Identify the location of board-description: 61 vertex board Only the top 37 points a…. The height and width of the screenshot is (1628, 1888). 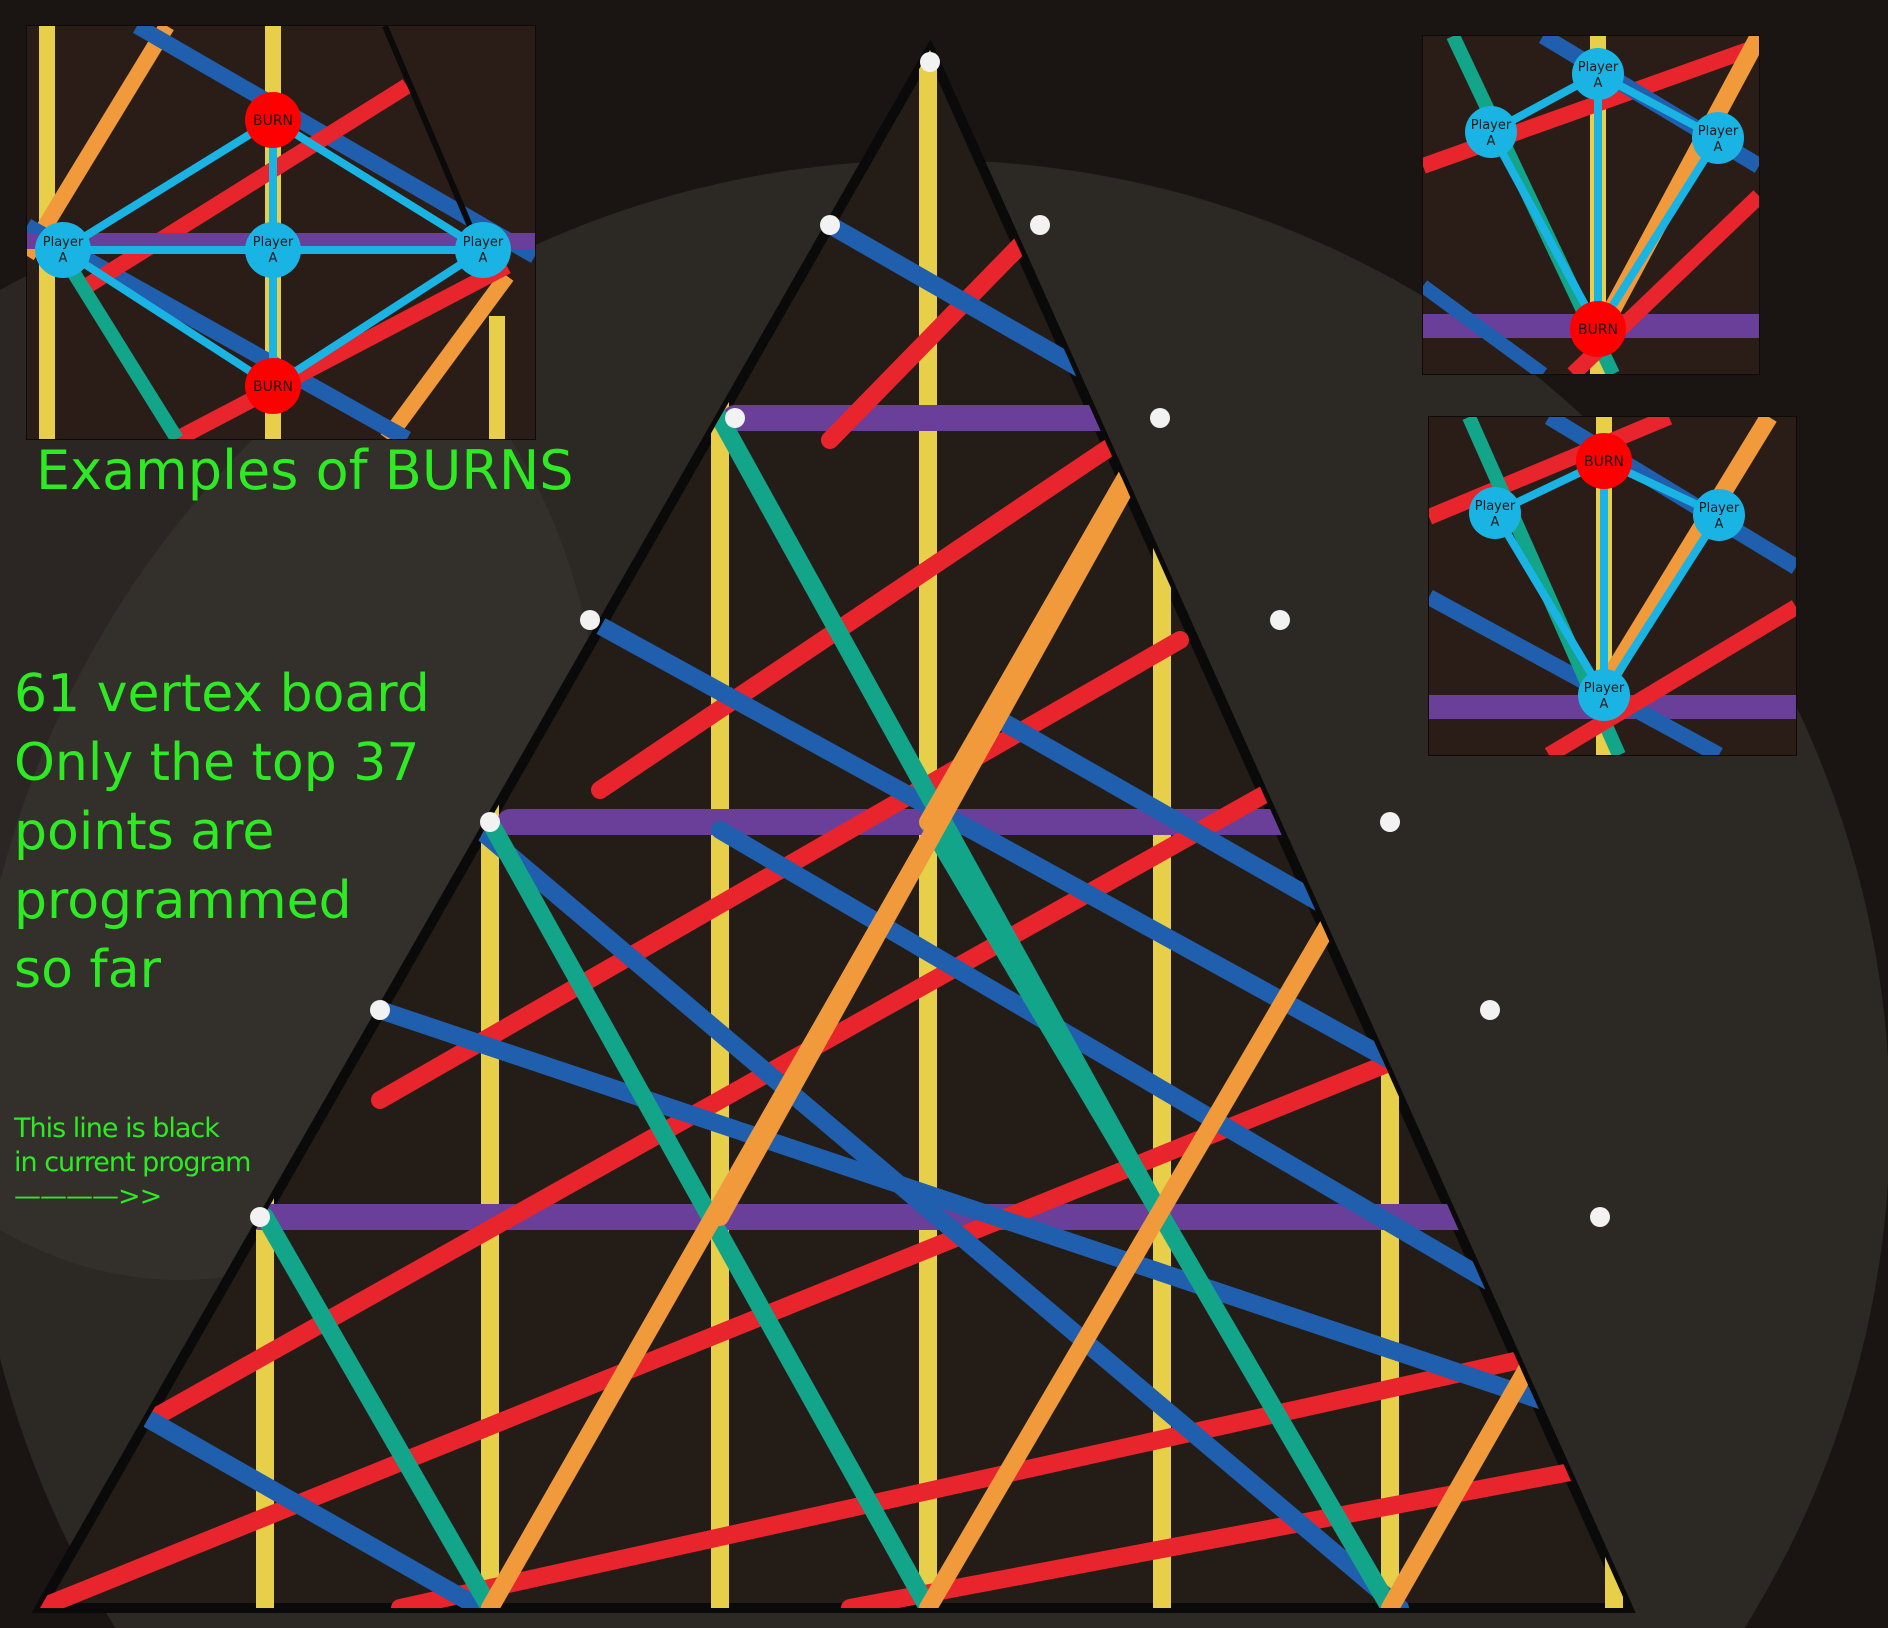
(222, 832).